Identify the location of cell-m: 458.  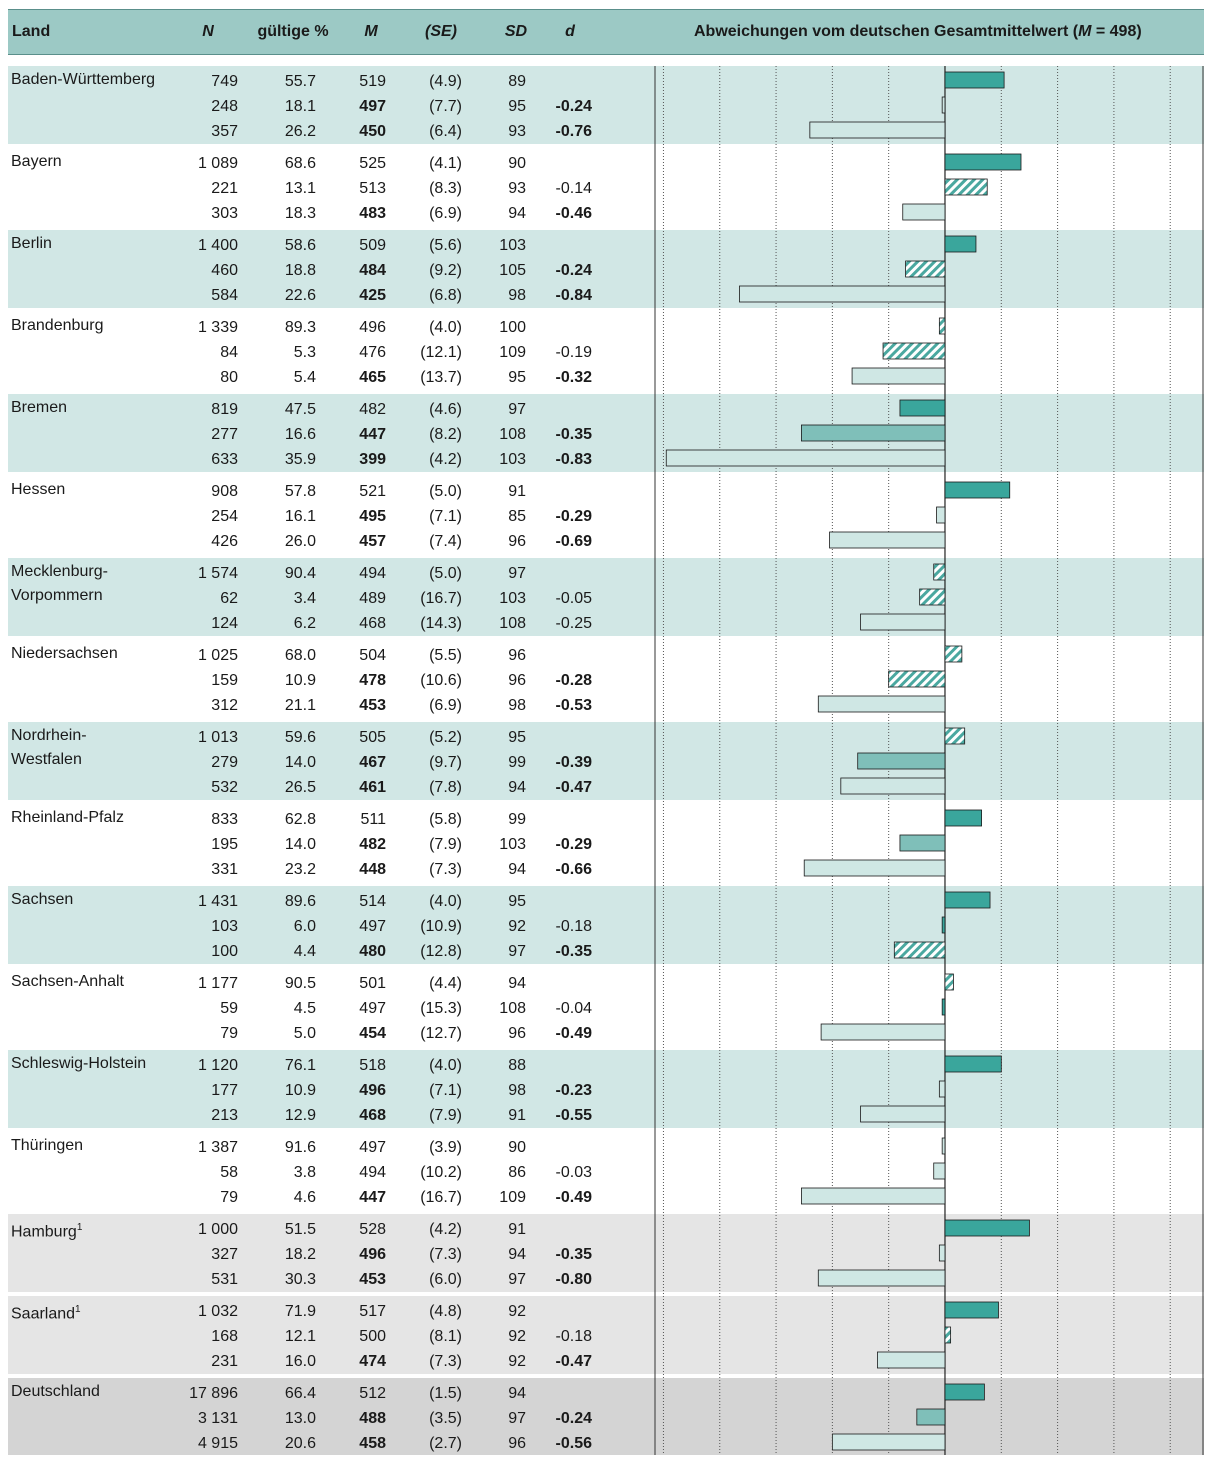
(372, 1443).